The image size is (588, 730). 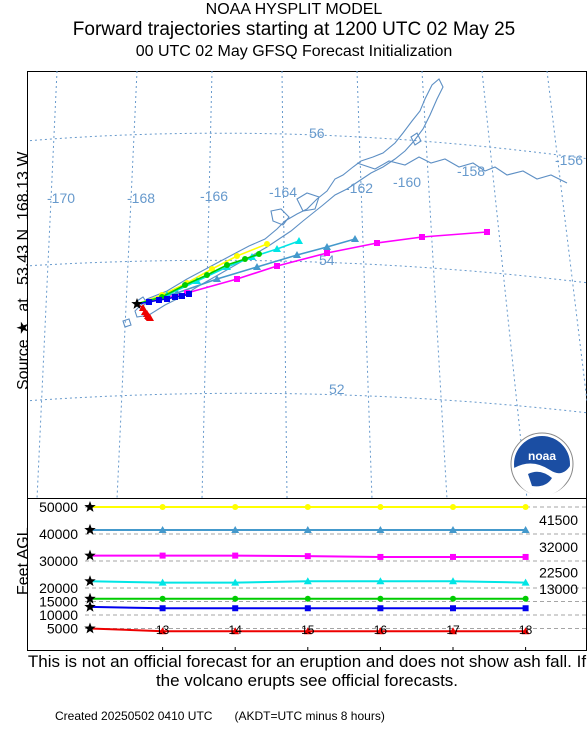 I want to click on x-tick-label: 13, so click(x=163, y=630).